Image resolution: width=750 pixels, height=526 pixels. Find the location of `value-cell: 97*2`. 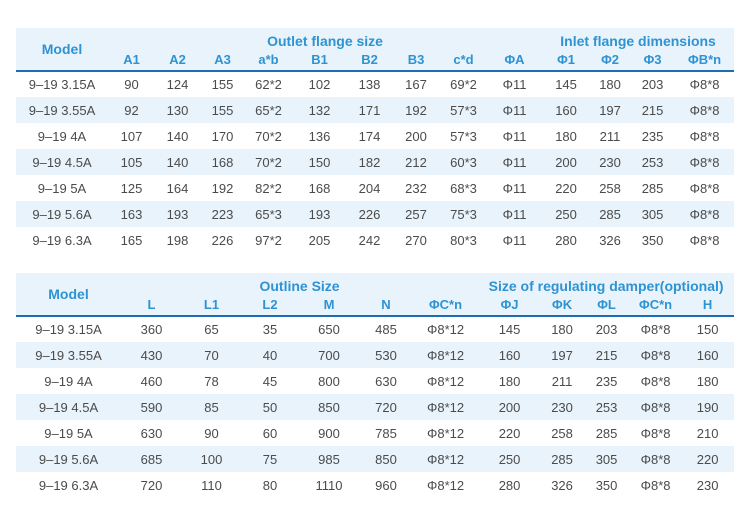

value-cell: 97*2 is located at coordinates (268, 240).